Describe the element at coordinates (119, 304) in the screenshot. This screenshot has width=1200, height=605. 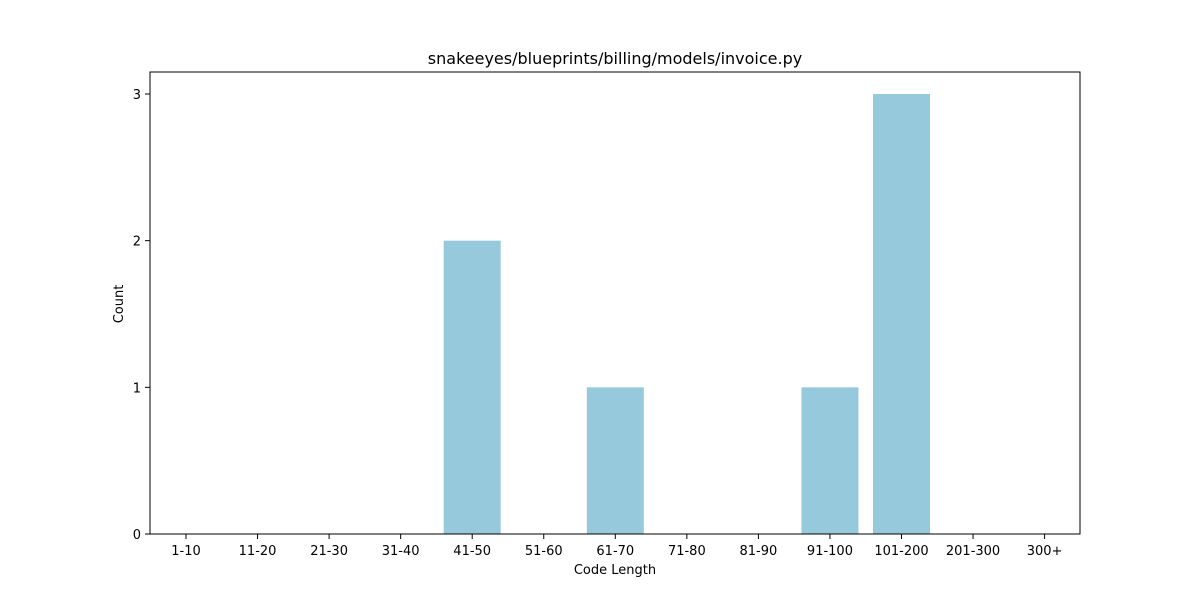
I see `y-axis-label: Count` at that location.